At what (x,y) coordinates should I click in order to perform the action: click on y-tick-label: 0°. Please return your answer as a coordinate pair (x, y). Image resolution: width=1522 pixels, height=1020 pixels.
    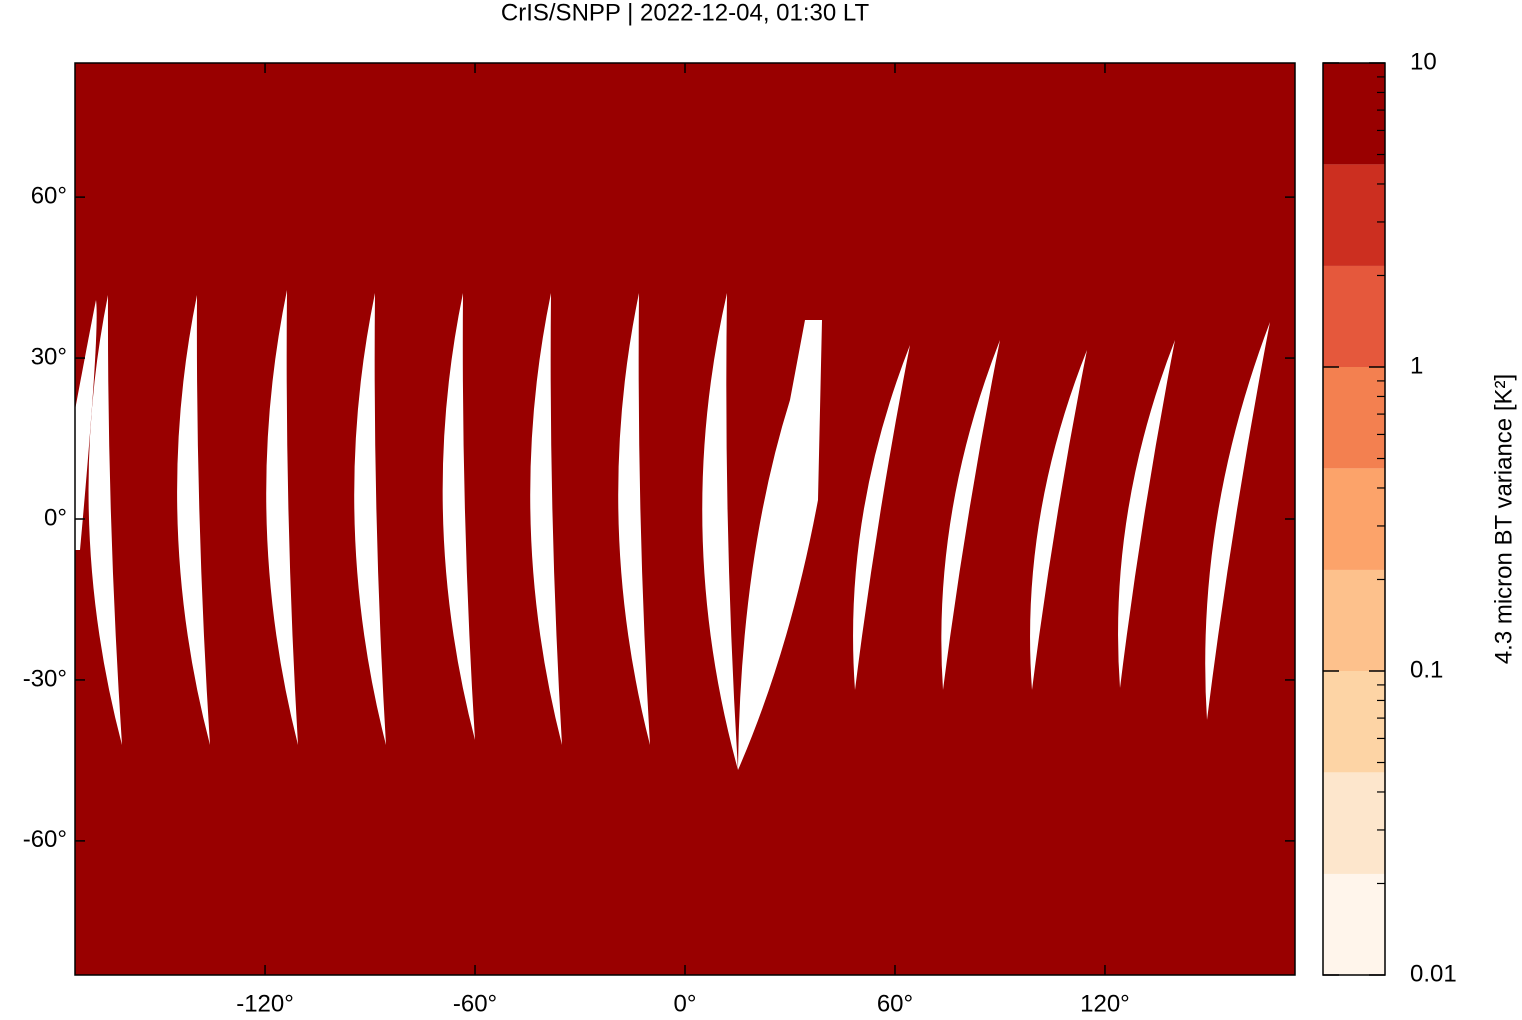
    Looking at the image, I should click on (55, 517).